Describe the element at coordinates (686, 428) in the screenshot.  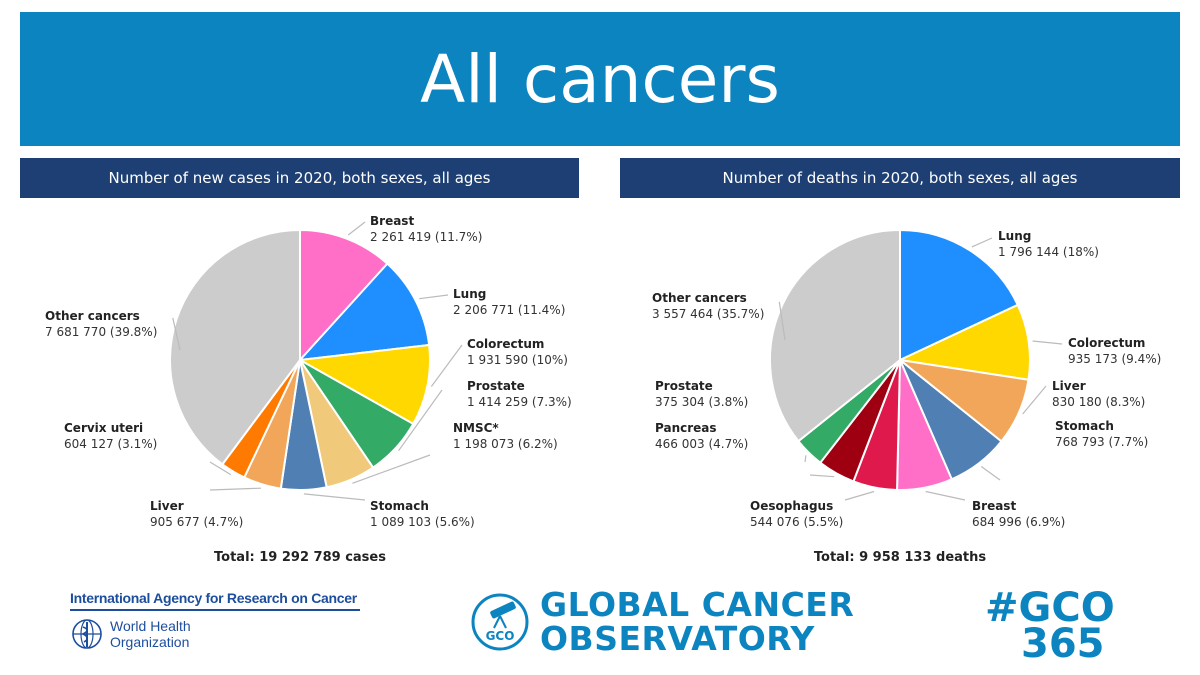
I see `slice-label-pancreas: Pancreas` at that location.